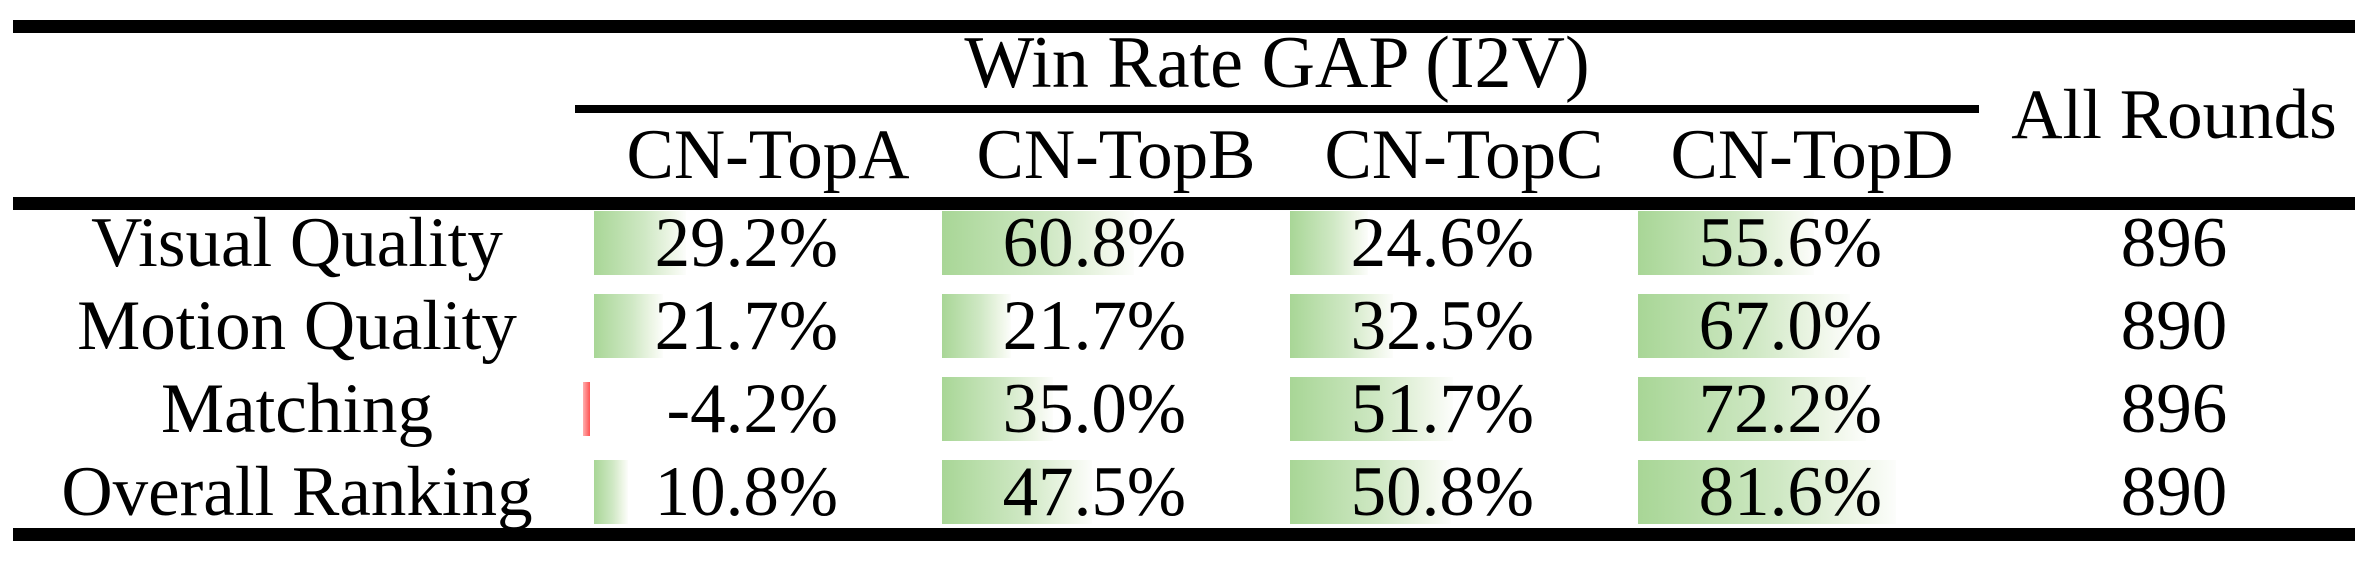  What do you see at coordinates (297, 326) in the screenshot?
I see `row-label: Motion Quality` at bounding box center [297, 326].